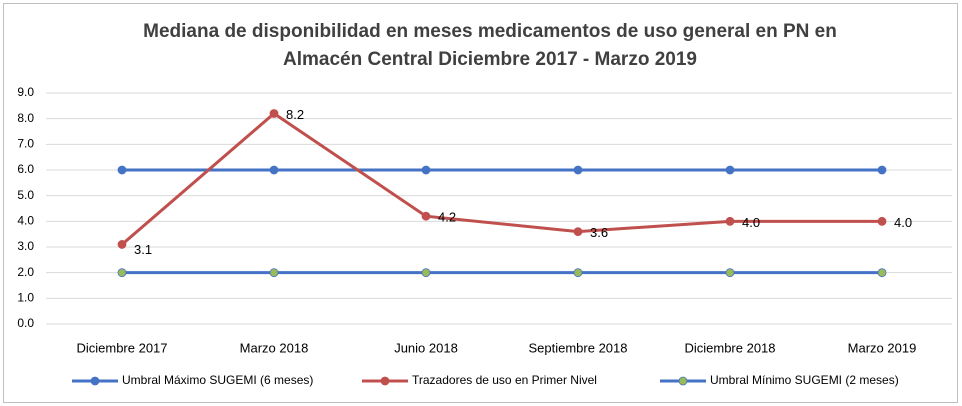 This screenshot has width=962, height=406. What do you see at coordinates (25, 323) in the screenshot?
I see `y-tick-label: 0.0` at bounding box center [25, 323].